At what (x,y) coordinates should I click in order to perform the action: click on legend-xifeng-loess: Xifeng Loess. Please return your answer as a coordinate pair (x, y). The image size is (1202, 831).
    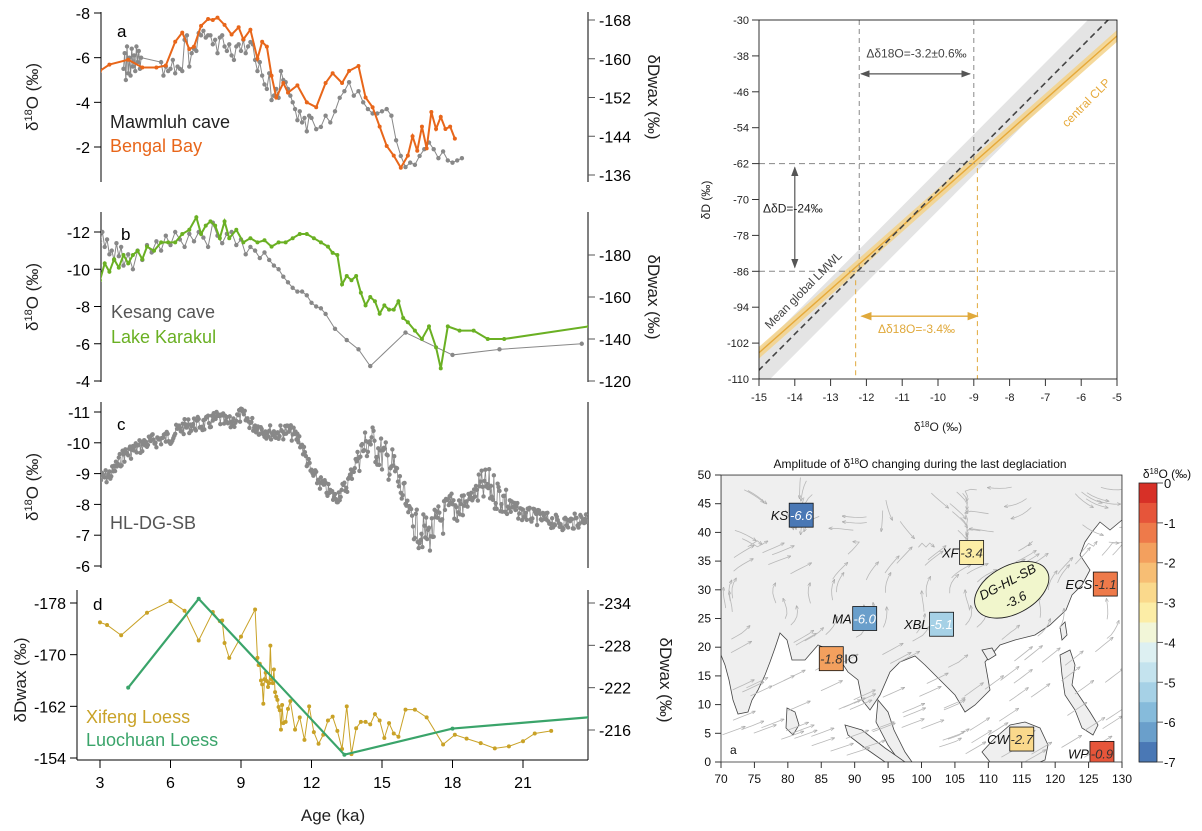
    Looking at the image, I should click on (138, 717).